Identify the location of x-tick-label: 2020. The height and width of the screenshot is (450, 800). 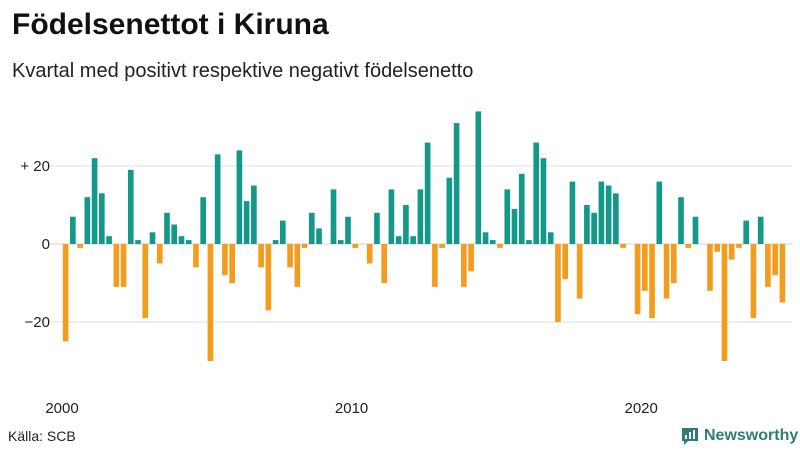
(641, 408).